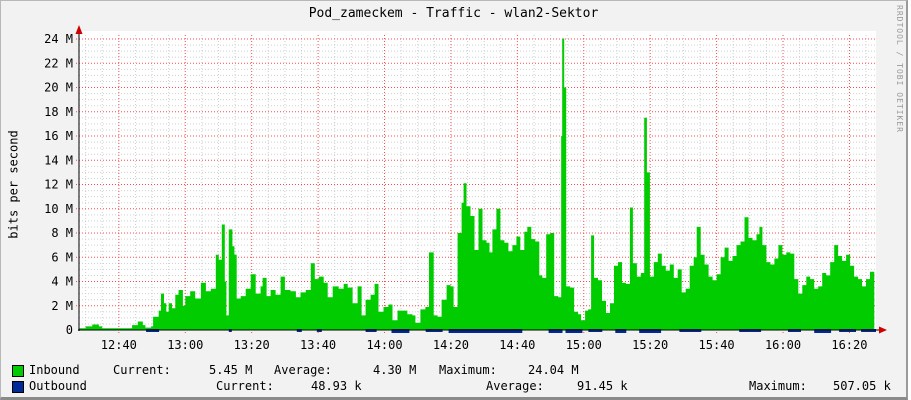  Describe the element at coordinates (58, 185) in the screenshot. I see `y-tick-label: 12 M` at that location.